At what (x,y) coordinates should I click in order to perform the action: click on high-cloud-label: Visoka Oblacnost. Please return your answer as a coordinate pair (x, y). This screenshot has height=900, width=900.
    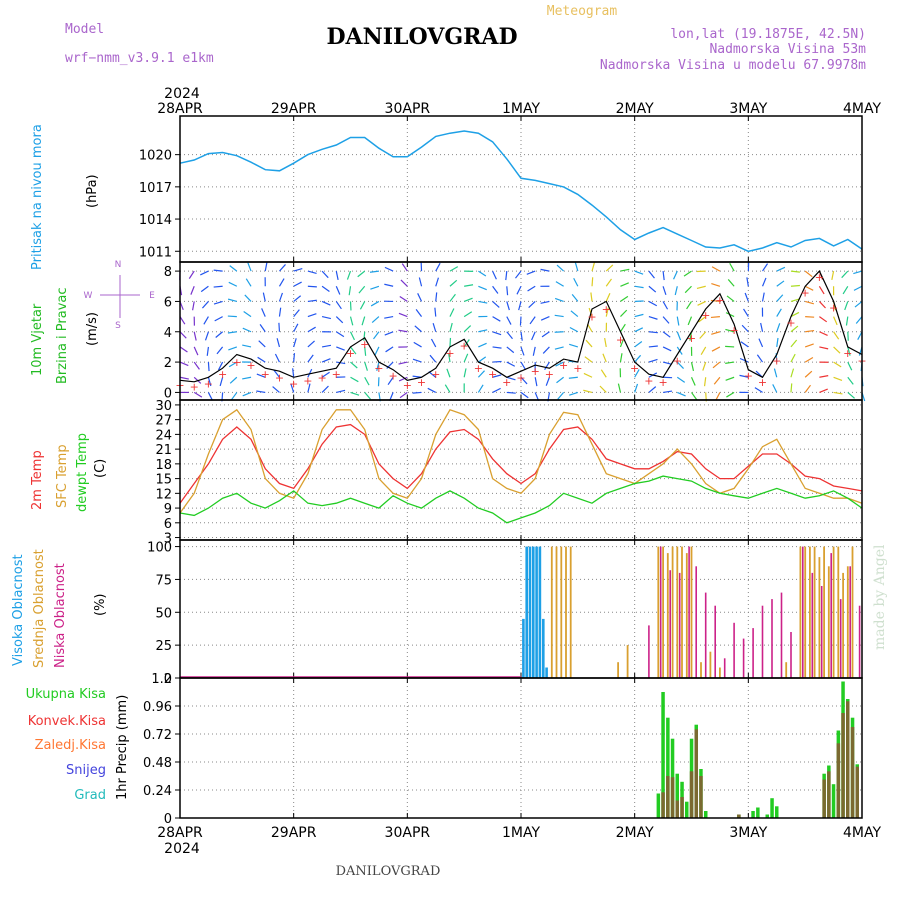
    Looking at the image, I should click on (18, 610).